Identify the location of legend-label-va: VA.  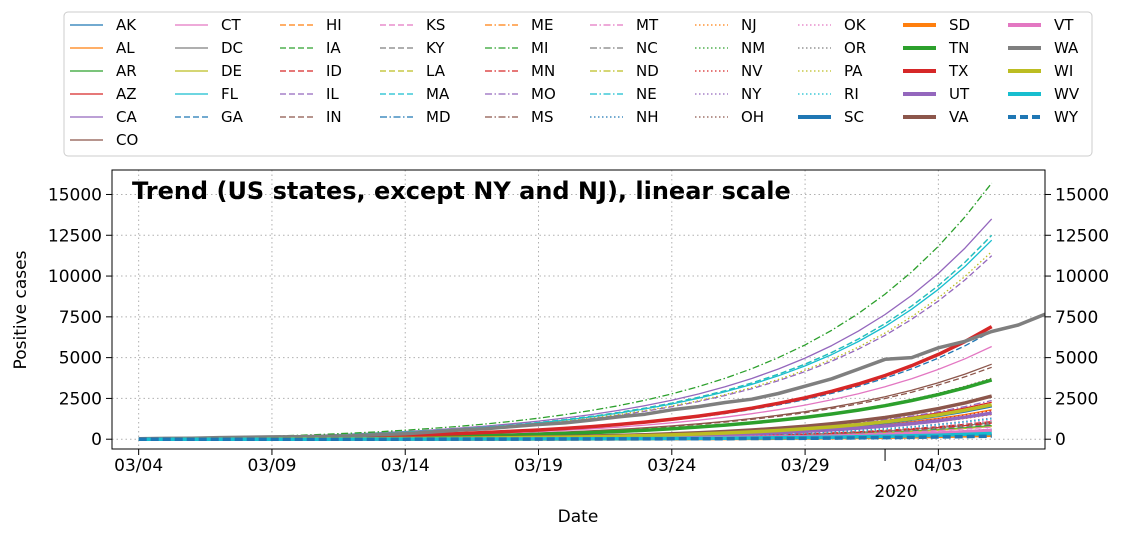
(959, 117).